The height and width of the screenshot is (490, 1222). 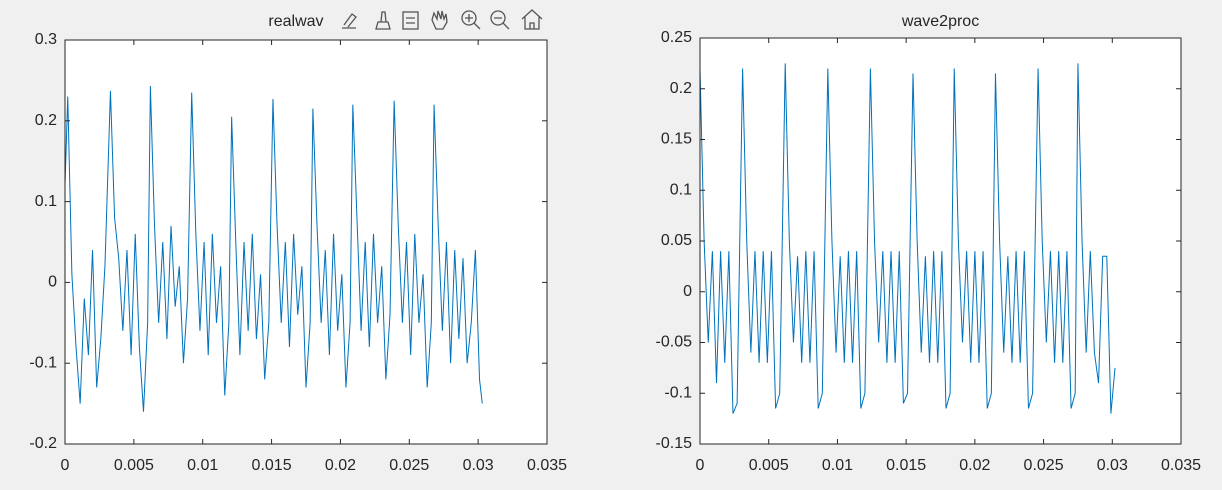 I want to click on y-tick-label: 0.05, so click(x=676, y=240).